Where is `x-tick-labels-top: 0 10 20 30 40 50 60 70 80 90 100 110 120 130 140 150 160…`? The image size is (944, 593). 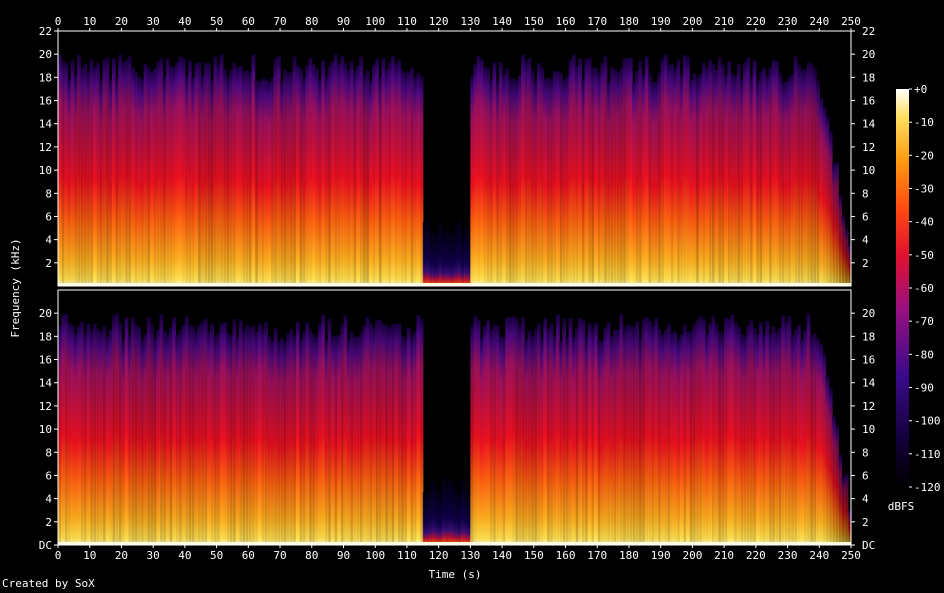
x-tick-labels-top: 0 10 20 30 40 50 60 70 80 90 100 110 120 130 140 150 160… is located at coordinates (458, 23).